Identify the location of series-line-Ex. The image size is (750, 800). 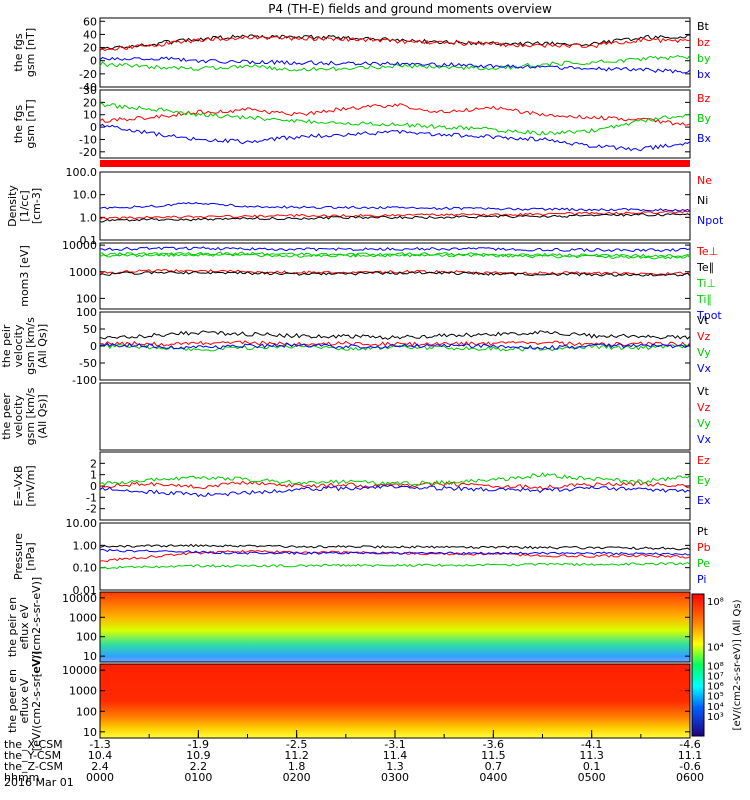
(395, 491).